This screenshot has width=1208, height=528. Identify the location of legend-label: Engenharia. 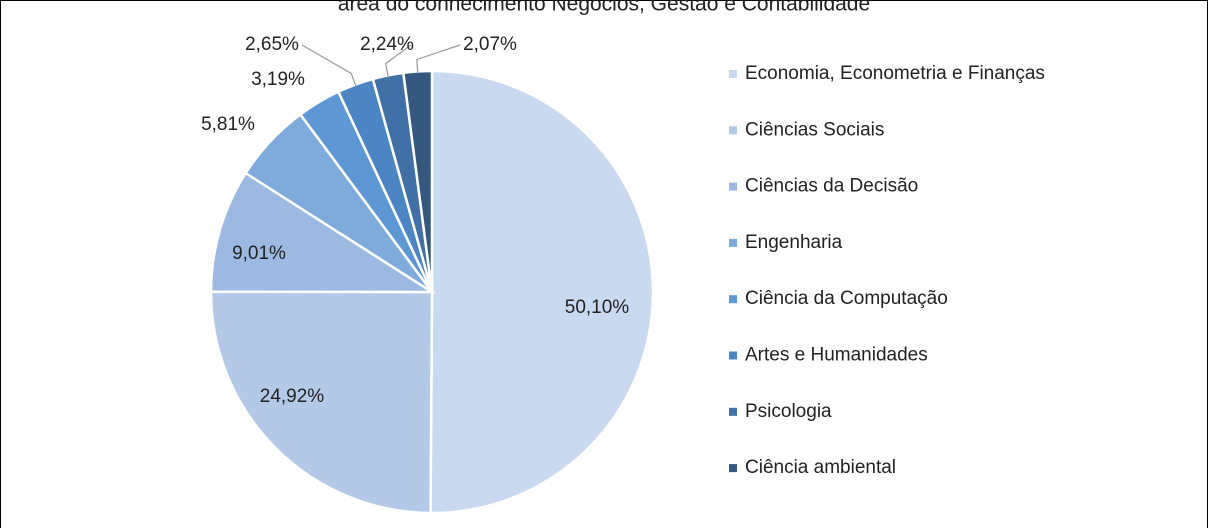
(794, 242).